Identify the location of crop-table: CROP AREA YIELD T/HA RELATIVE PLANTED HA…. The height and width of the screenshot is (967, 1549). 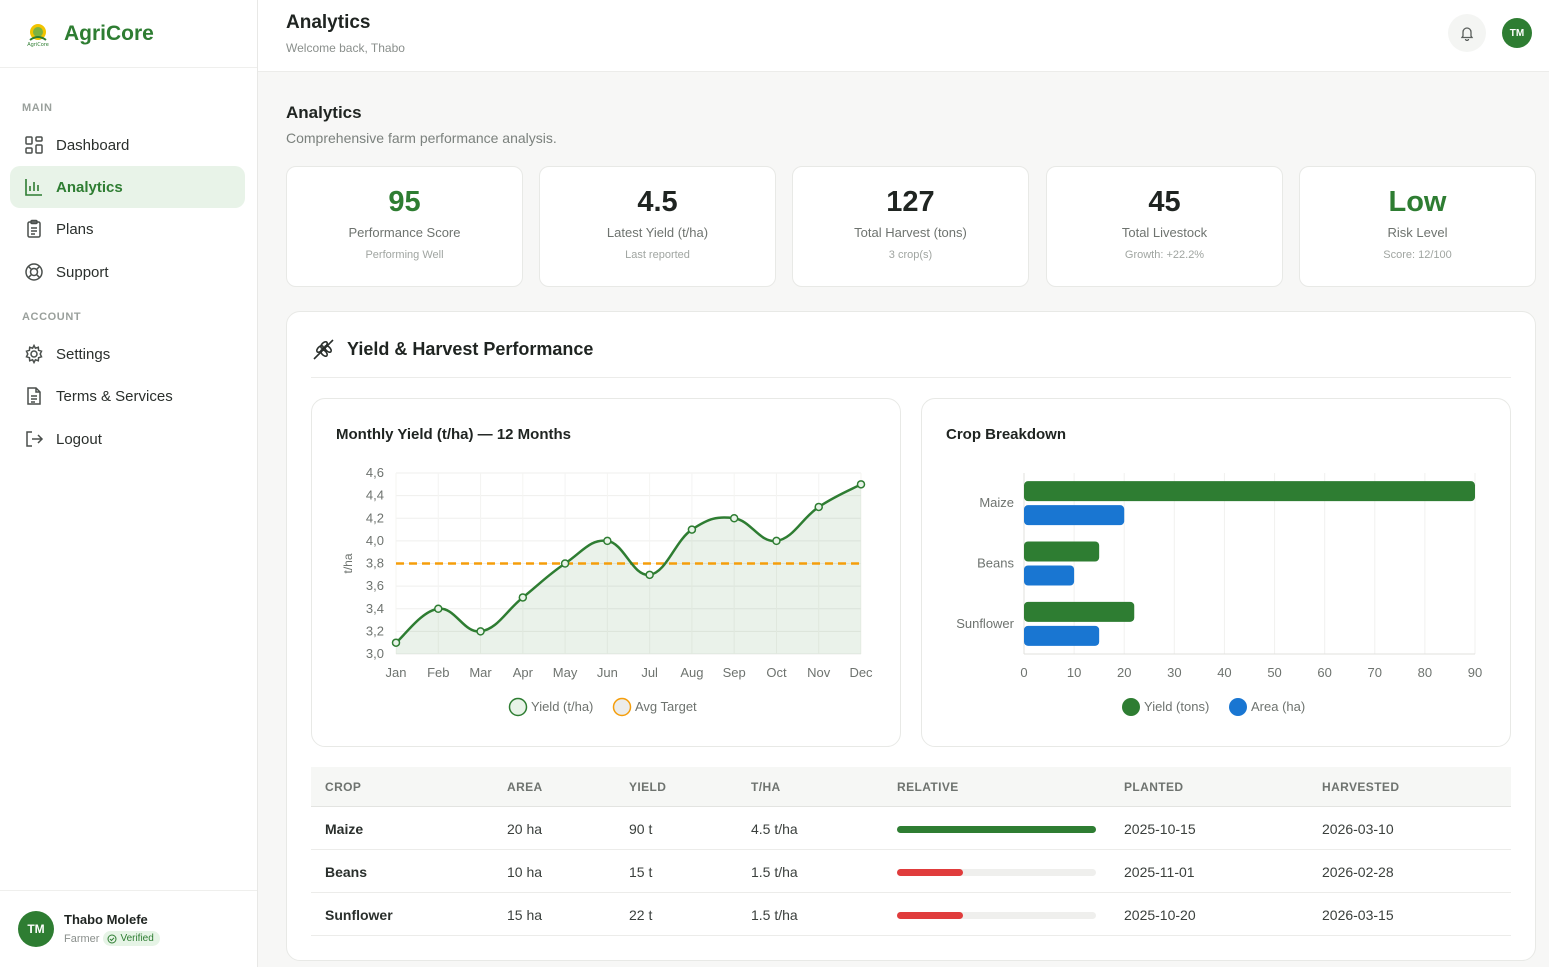
(911, 851).